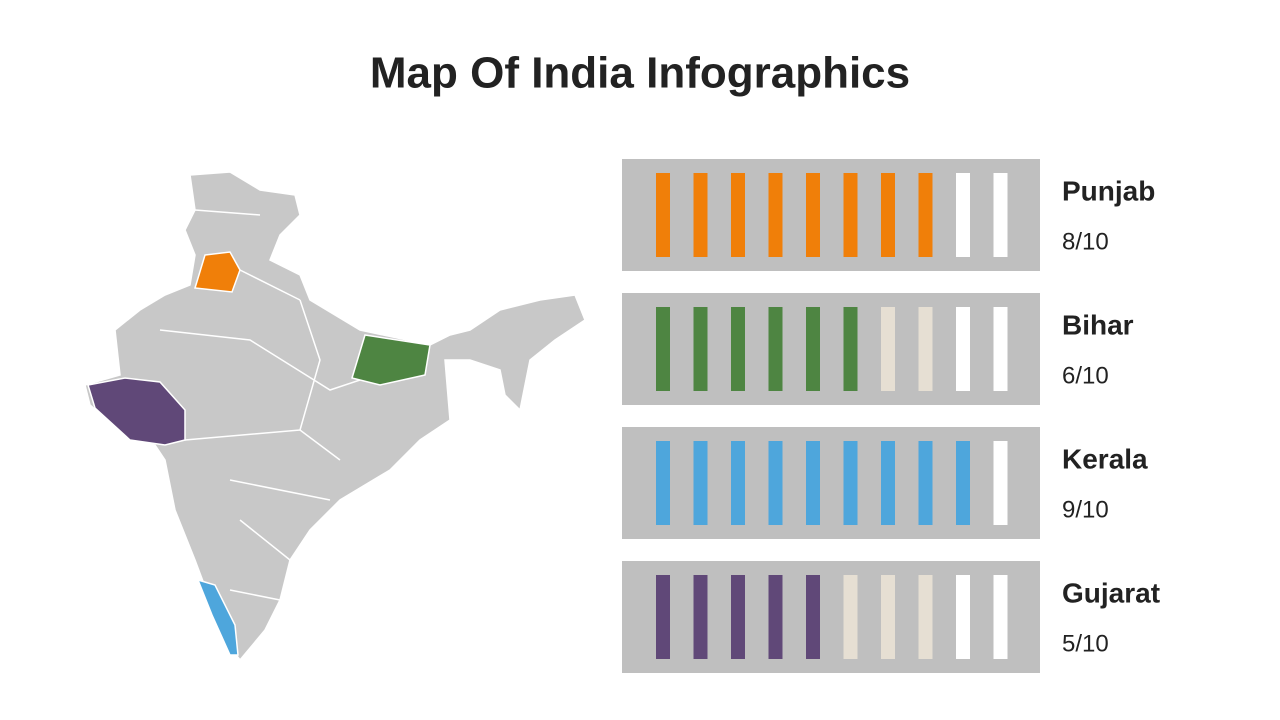 The height and width of the screenshot is (720, 1280). Describe the element at coordinates (1085, 509) in the screenshot. I see `state-score: 9/10` at that location.